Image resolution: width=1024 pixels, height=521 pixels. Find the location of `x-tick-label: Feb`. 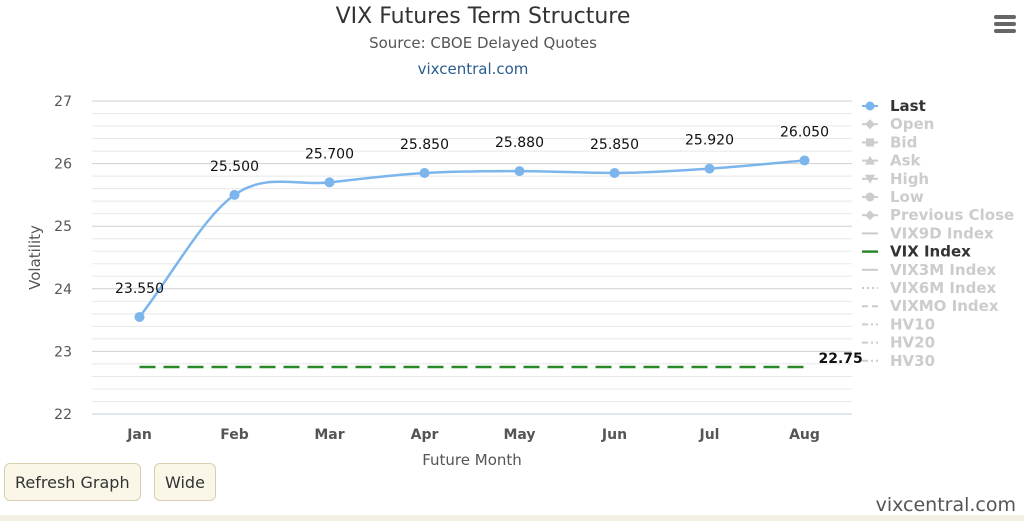

x-tick-label: Feb is located at coordinates (234, 435).